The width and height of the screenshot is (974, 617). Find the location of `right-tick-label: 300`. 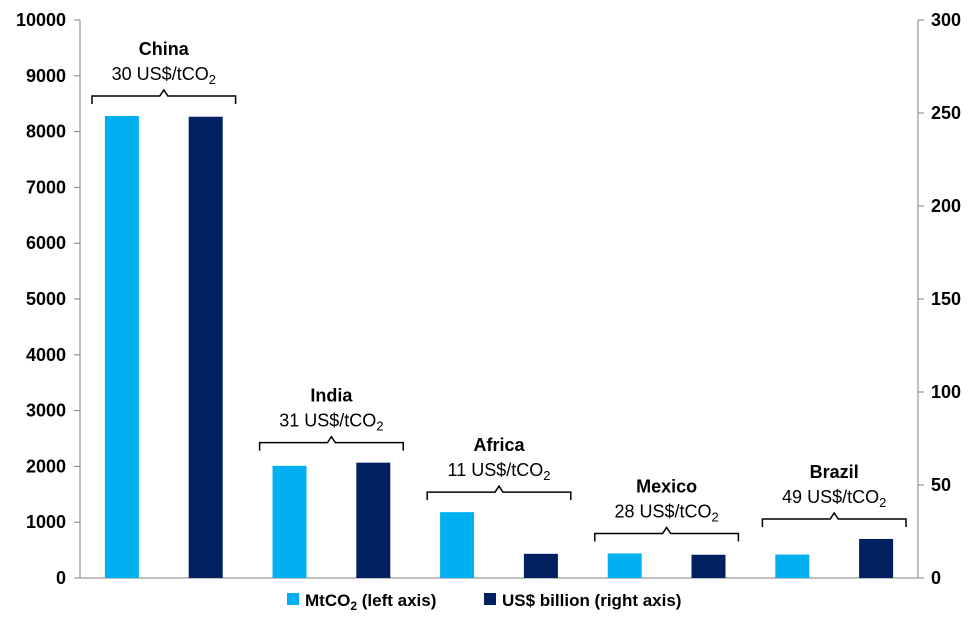

right-tick-label: 300 is located at coordinates (946, 20).